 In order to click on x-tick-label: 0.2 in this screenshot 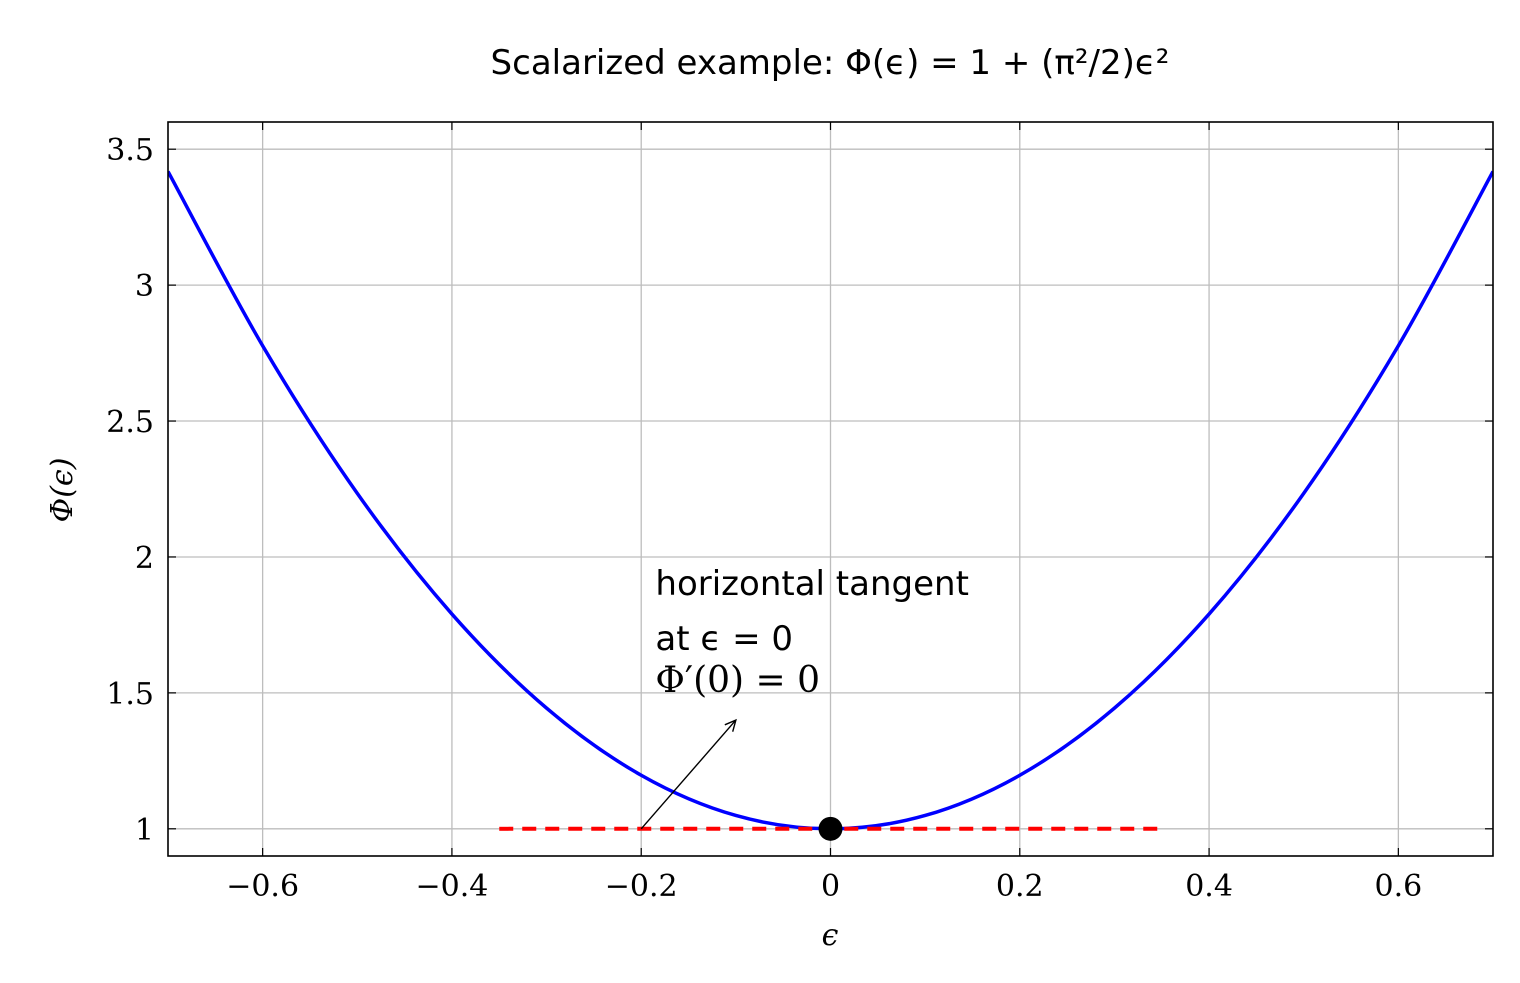, I will do `click(1020, 886)`.